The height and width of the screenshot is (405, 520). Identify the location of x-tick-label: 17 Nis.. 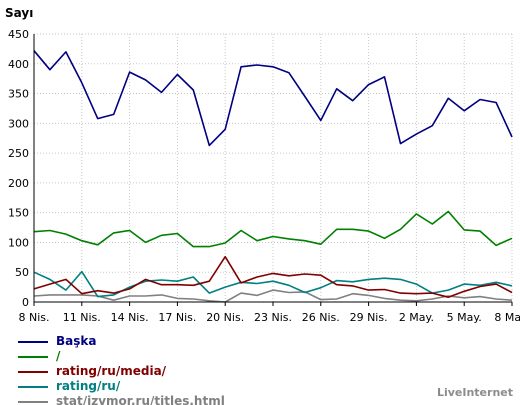
(177, 317).